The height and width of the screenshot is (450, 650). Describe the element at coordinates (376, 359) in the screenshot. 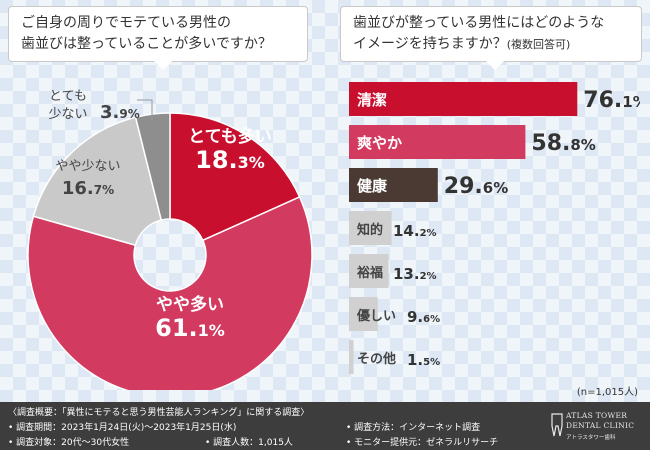

I see `bar-label: その他` at that location.